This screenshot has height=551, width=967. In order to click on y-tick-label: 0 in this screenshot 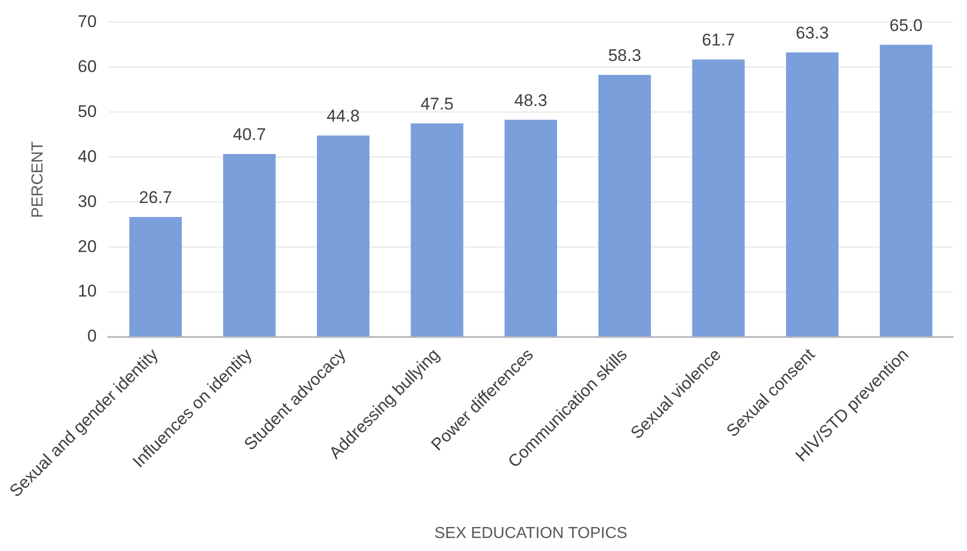, I will do `click(92, 336)`.